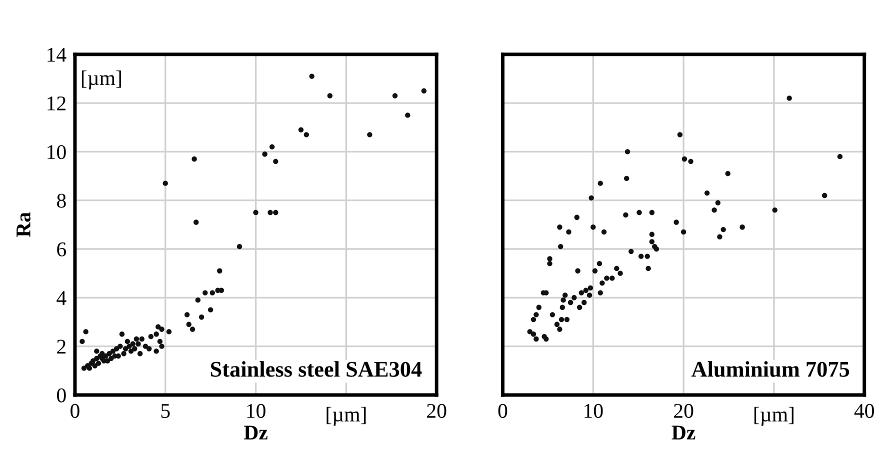  Describe the element at coordinates (57, 152) in the screenshot. I see `y-tick-label: 10` at that location.